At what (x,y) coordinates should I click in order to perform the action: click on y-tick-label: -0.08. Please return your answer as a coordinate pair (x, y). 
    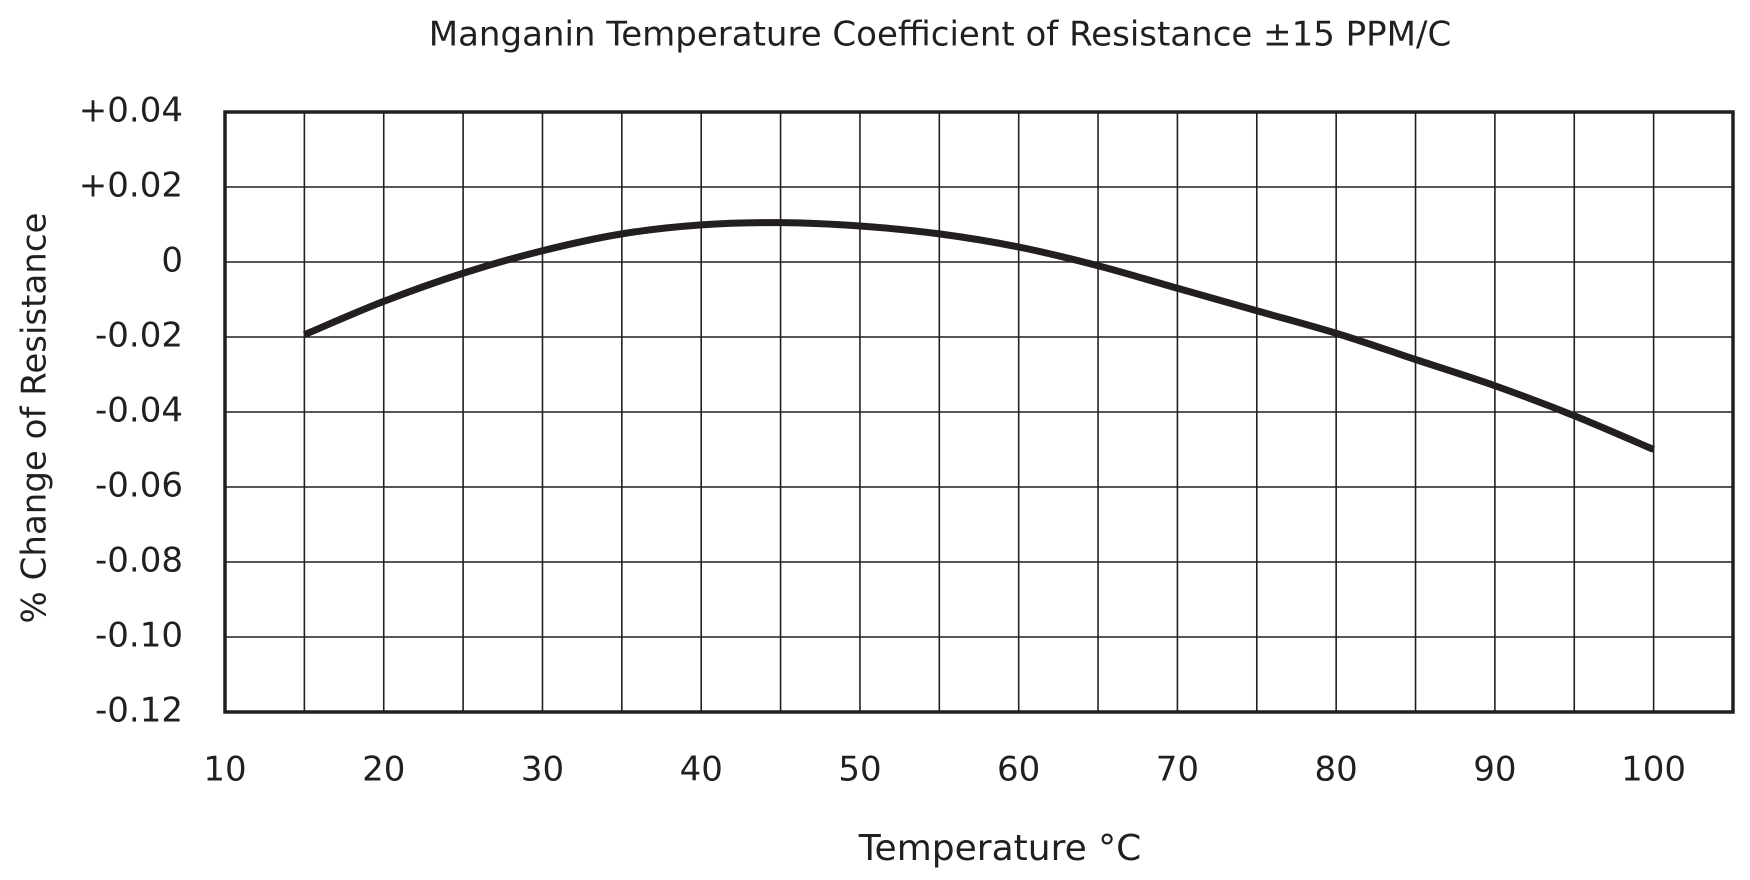
    Looking at the image, I should click on (139, 561).